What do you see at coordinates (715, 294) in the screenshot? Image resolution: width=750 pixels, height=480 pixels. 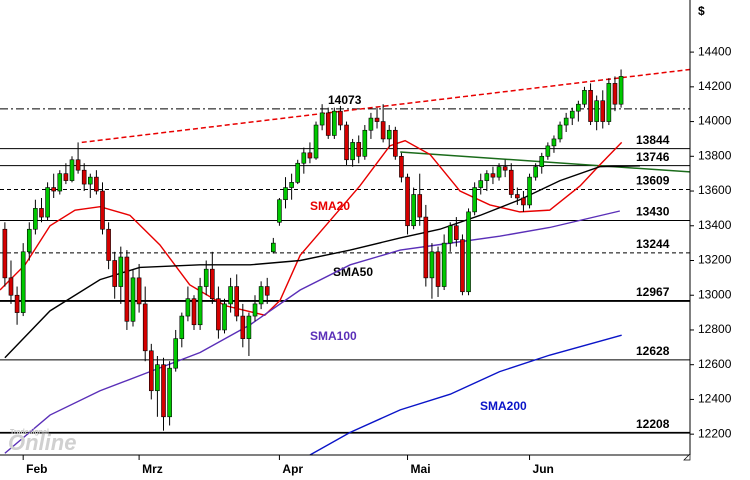 I see `y-tick-label: 13000` at bounding box center [715, 294].